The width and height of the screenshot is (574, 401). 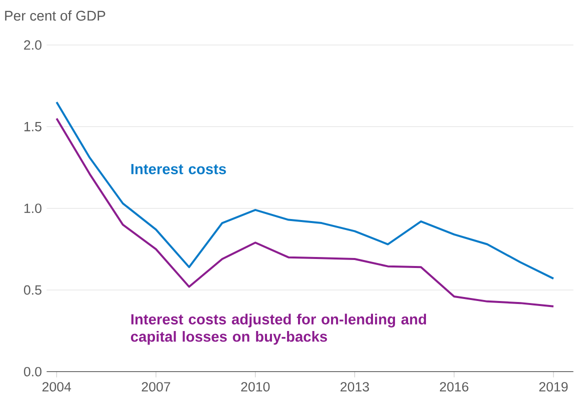 What do you see at coordinates (33, 290) in the screenshot?
I see `y-tick-label: 0.5` at bounding box center [33, 290].